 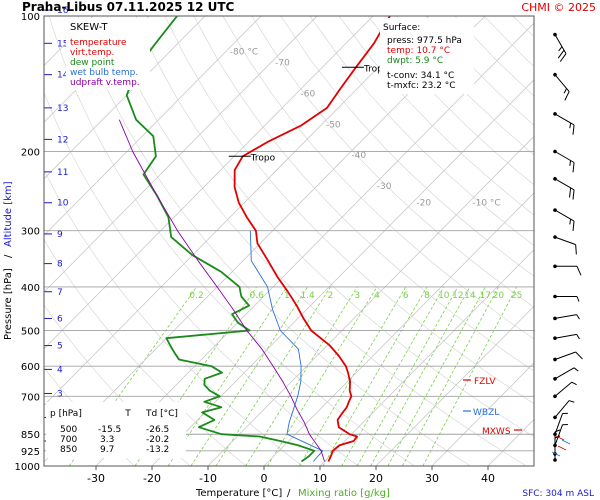 I want to click on surface-box, so click(x=427, y=56).